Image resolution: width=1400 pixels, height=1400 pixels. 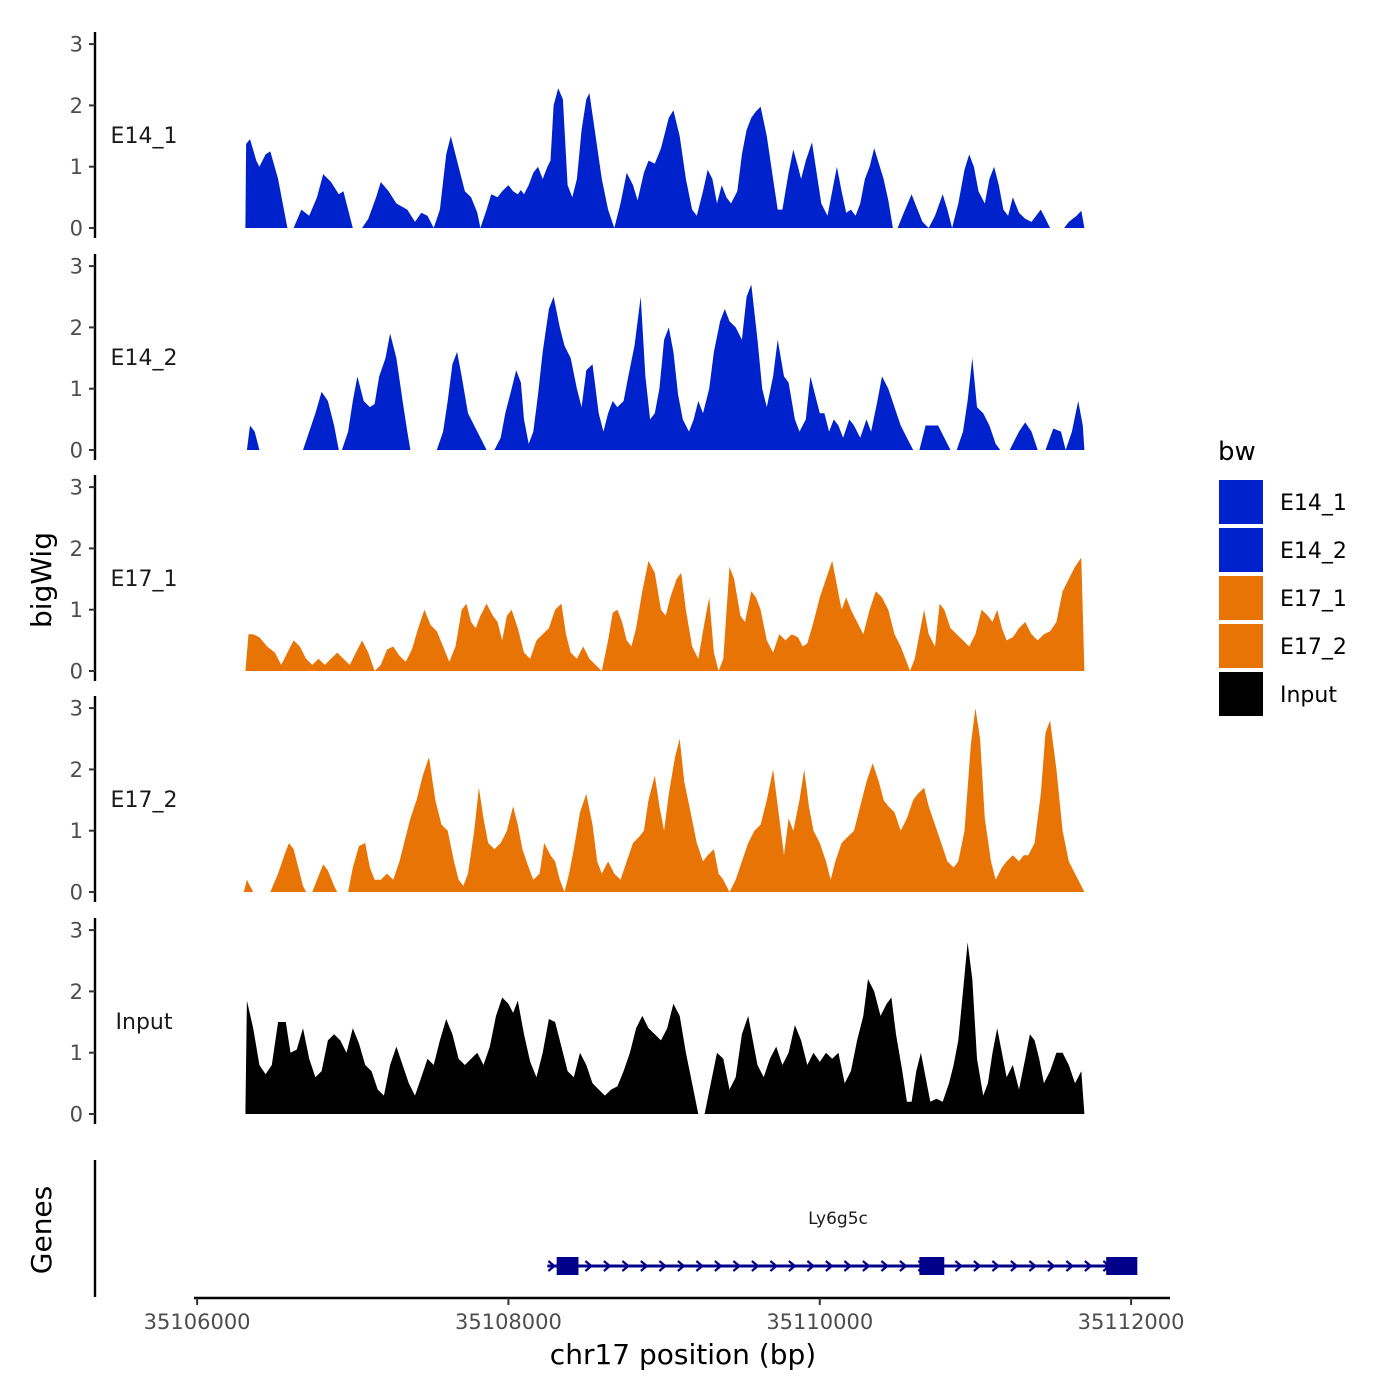 What do you see at coordinates (41, 1230) in the screenshot?
I see `genes-axis-title: Genes` at bounding box center [41, 1230].